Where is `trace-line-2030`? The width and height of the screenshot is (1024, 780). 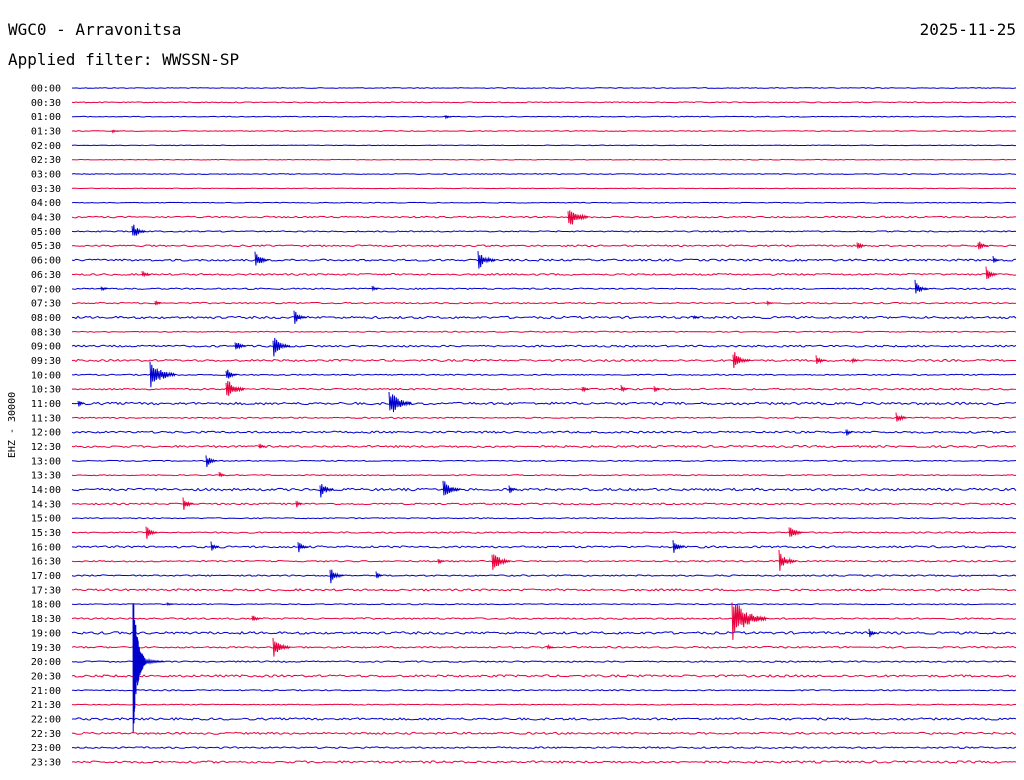
trace-line-2030 is located at coordinates (544, 676).